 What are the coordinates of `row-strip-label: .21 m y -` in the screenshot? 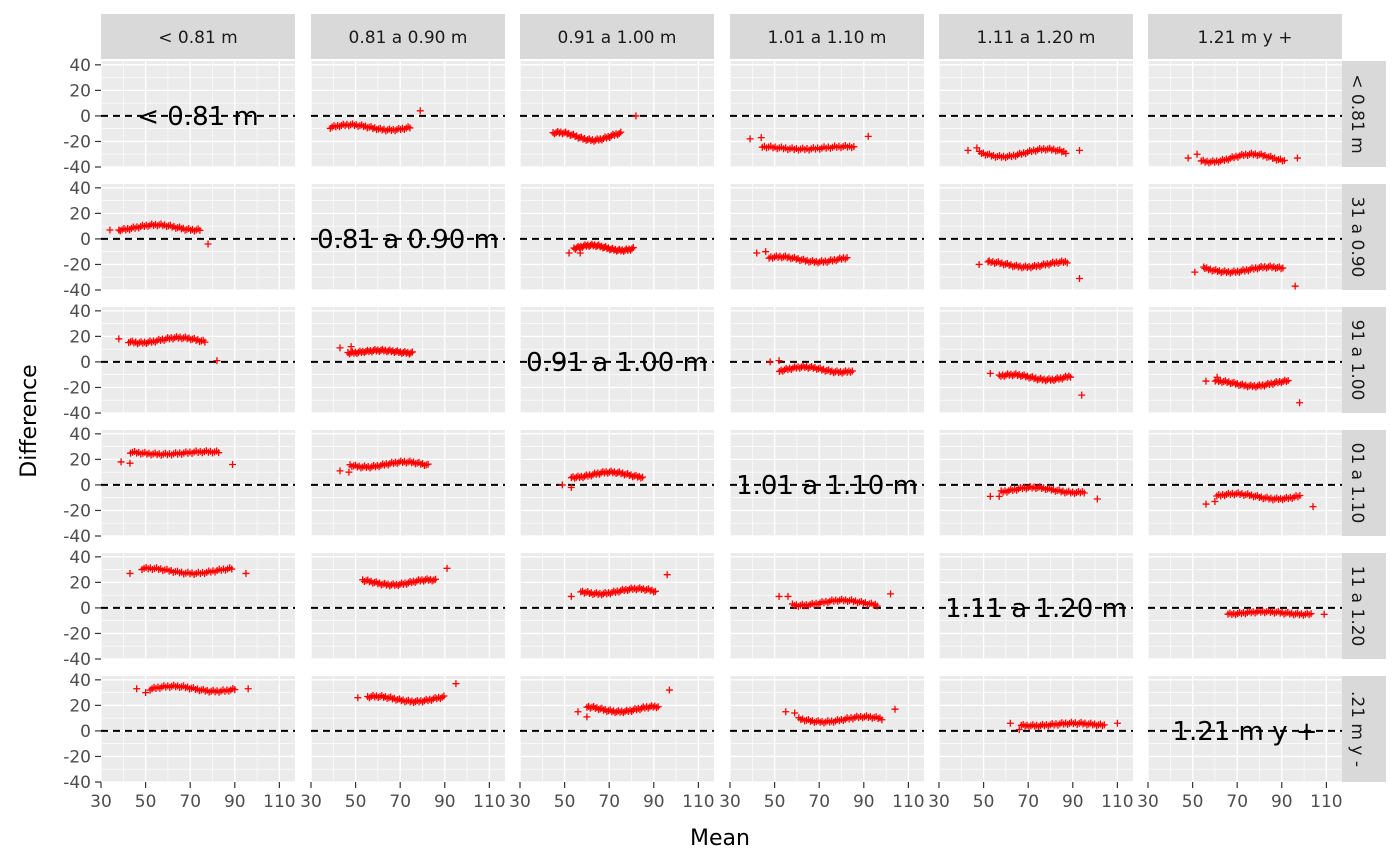 It's located at (1357, 729).